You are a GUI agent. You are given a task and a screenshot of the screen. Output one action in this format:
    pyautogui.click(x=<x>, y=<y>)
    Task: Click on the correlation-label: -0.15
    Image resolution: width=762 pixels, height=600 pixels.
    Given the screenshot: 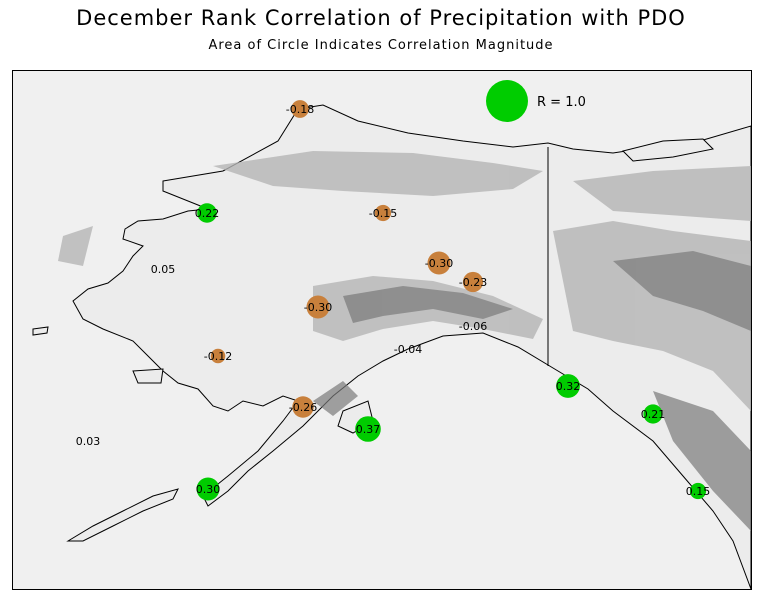 What is the action you would take?
    pyautogui.click(x=383, y=213)
    